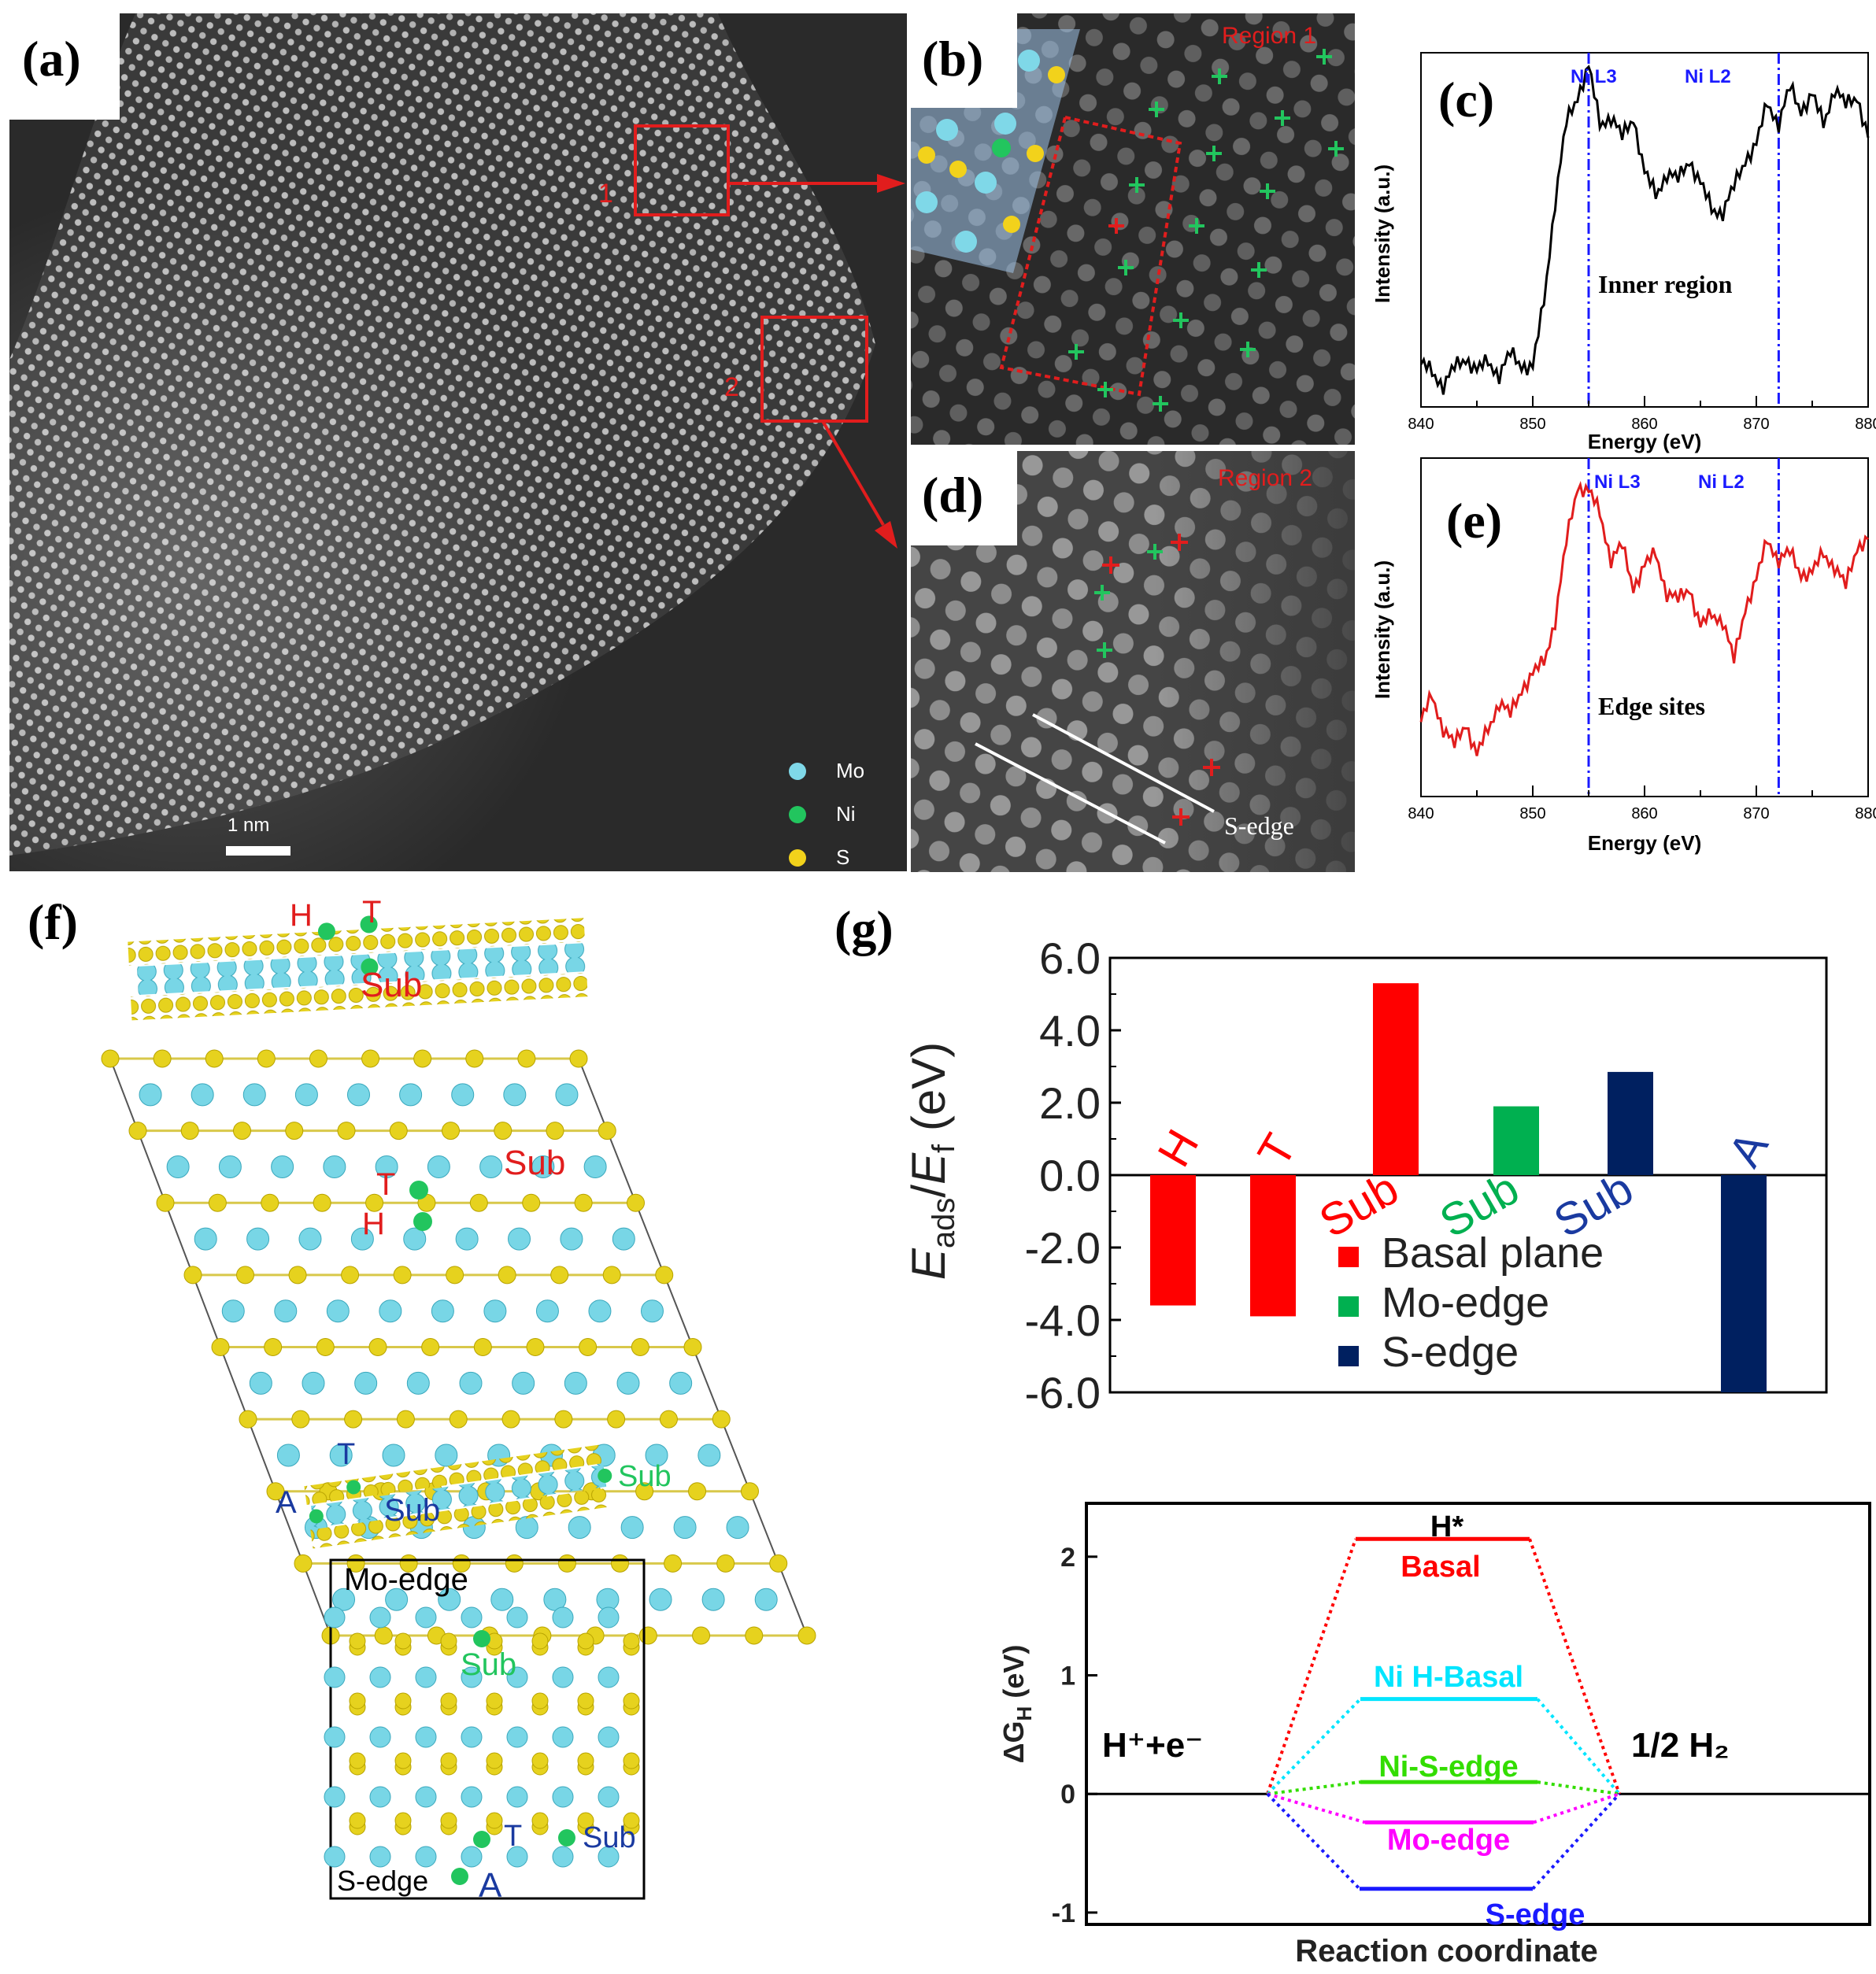 This screenshot has height=1974, width=1876. Describe the element at coordinates (371, 912) in the screenshot. I see `label-top-t: T` at that location.